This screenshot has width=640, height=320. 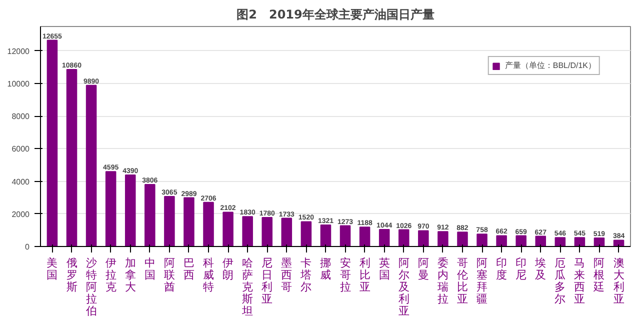 I want to click on x-tick-label: 墨西哥, so click(x=286, y=276).